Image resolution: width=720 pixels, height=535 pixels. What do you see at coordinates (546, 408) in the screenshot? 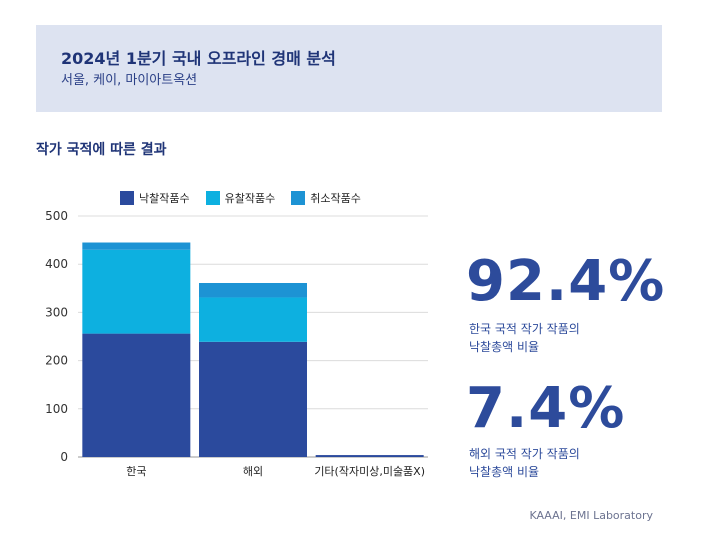
I see `stat-foreign-value: 7.4%` at bounding box center [546, 408].